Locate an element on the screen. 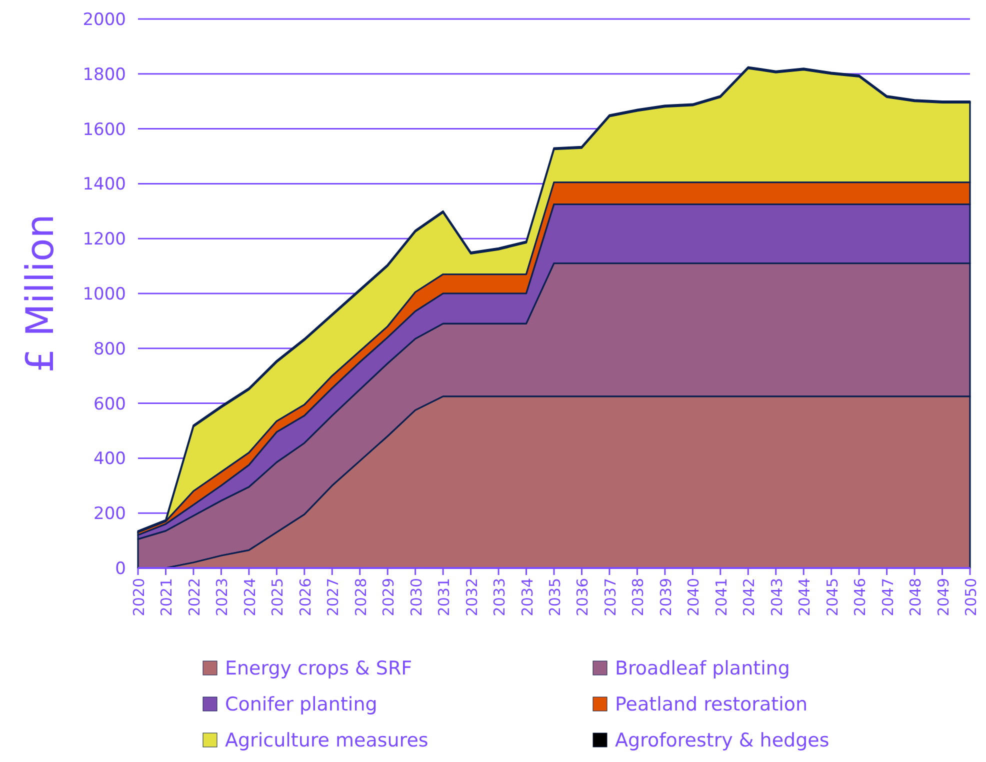  x-tick-label: 2038 is located at coordinates (638, 597).